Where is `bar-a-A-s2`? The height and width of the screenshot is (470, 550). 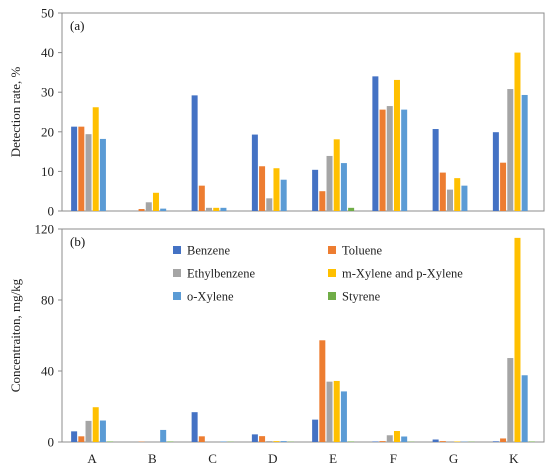 bar-a-A-s2 is located at coordinates (88, 172).